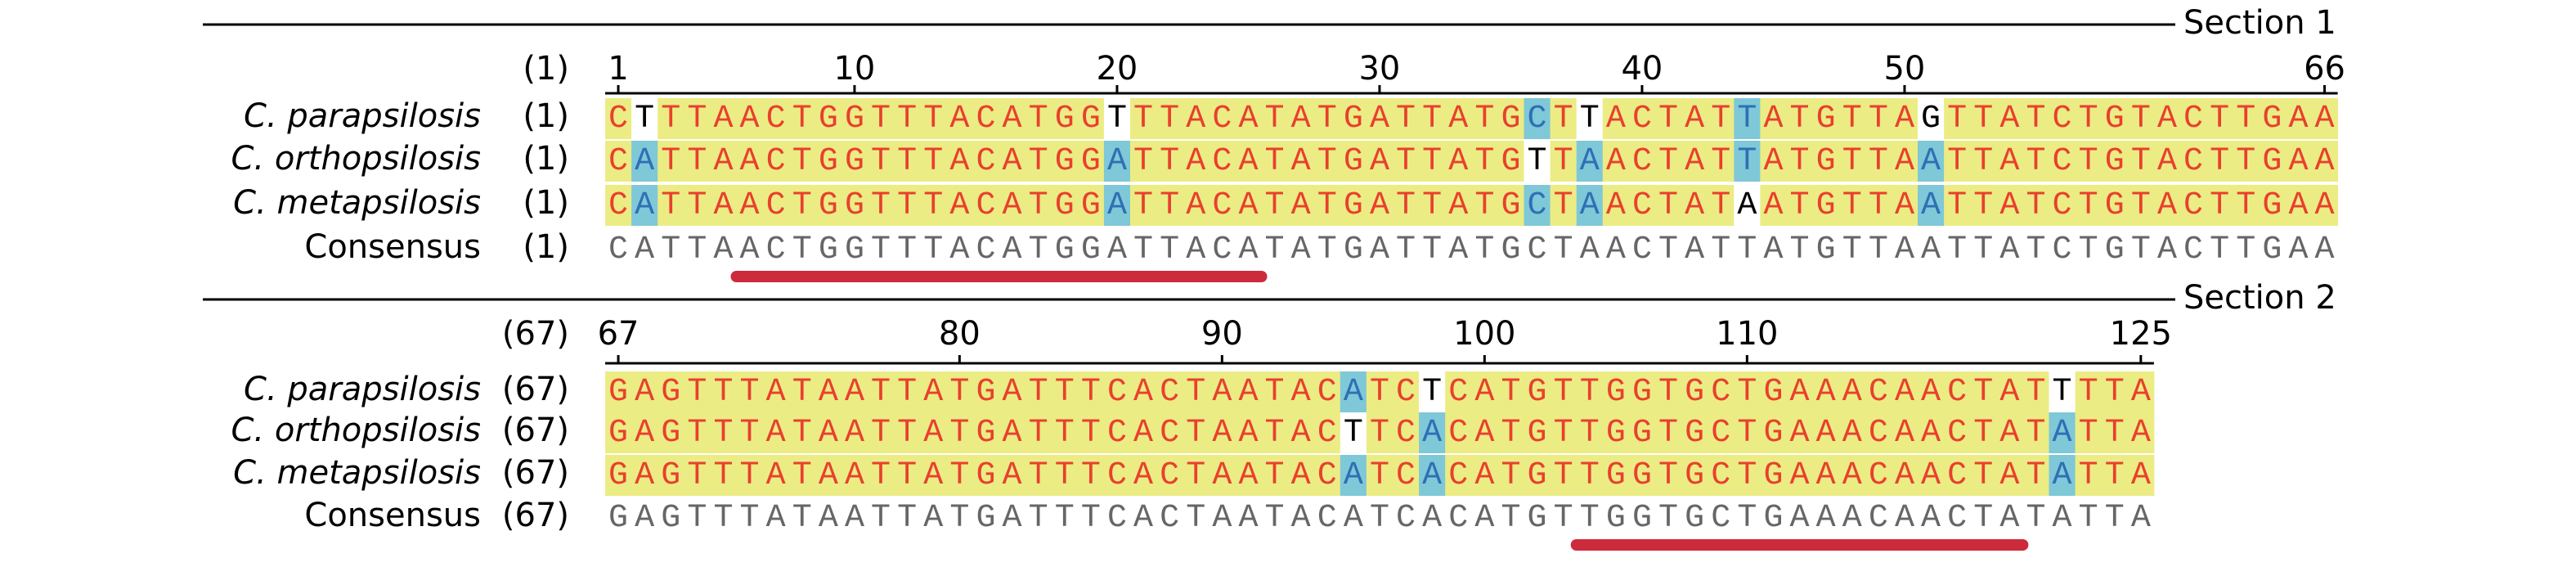  What do you see at coordinates (356, 159) in the screenshot?
I see `row-name: C. orthopsilosis` at bounding box center [356, 159].